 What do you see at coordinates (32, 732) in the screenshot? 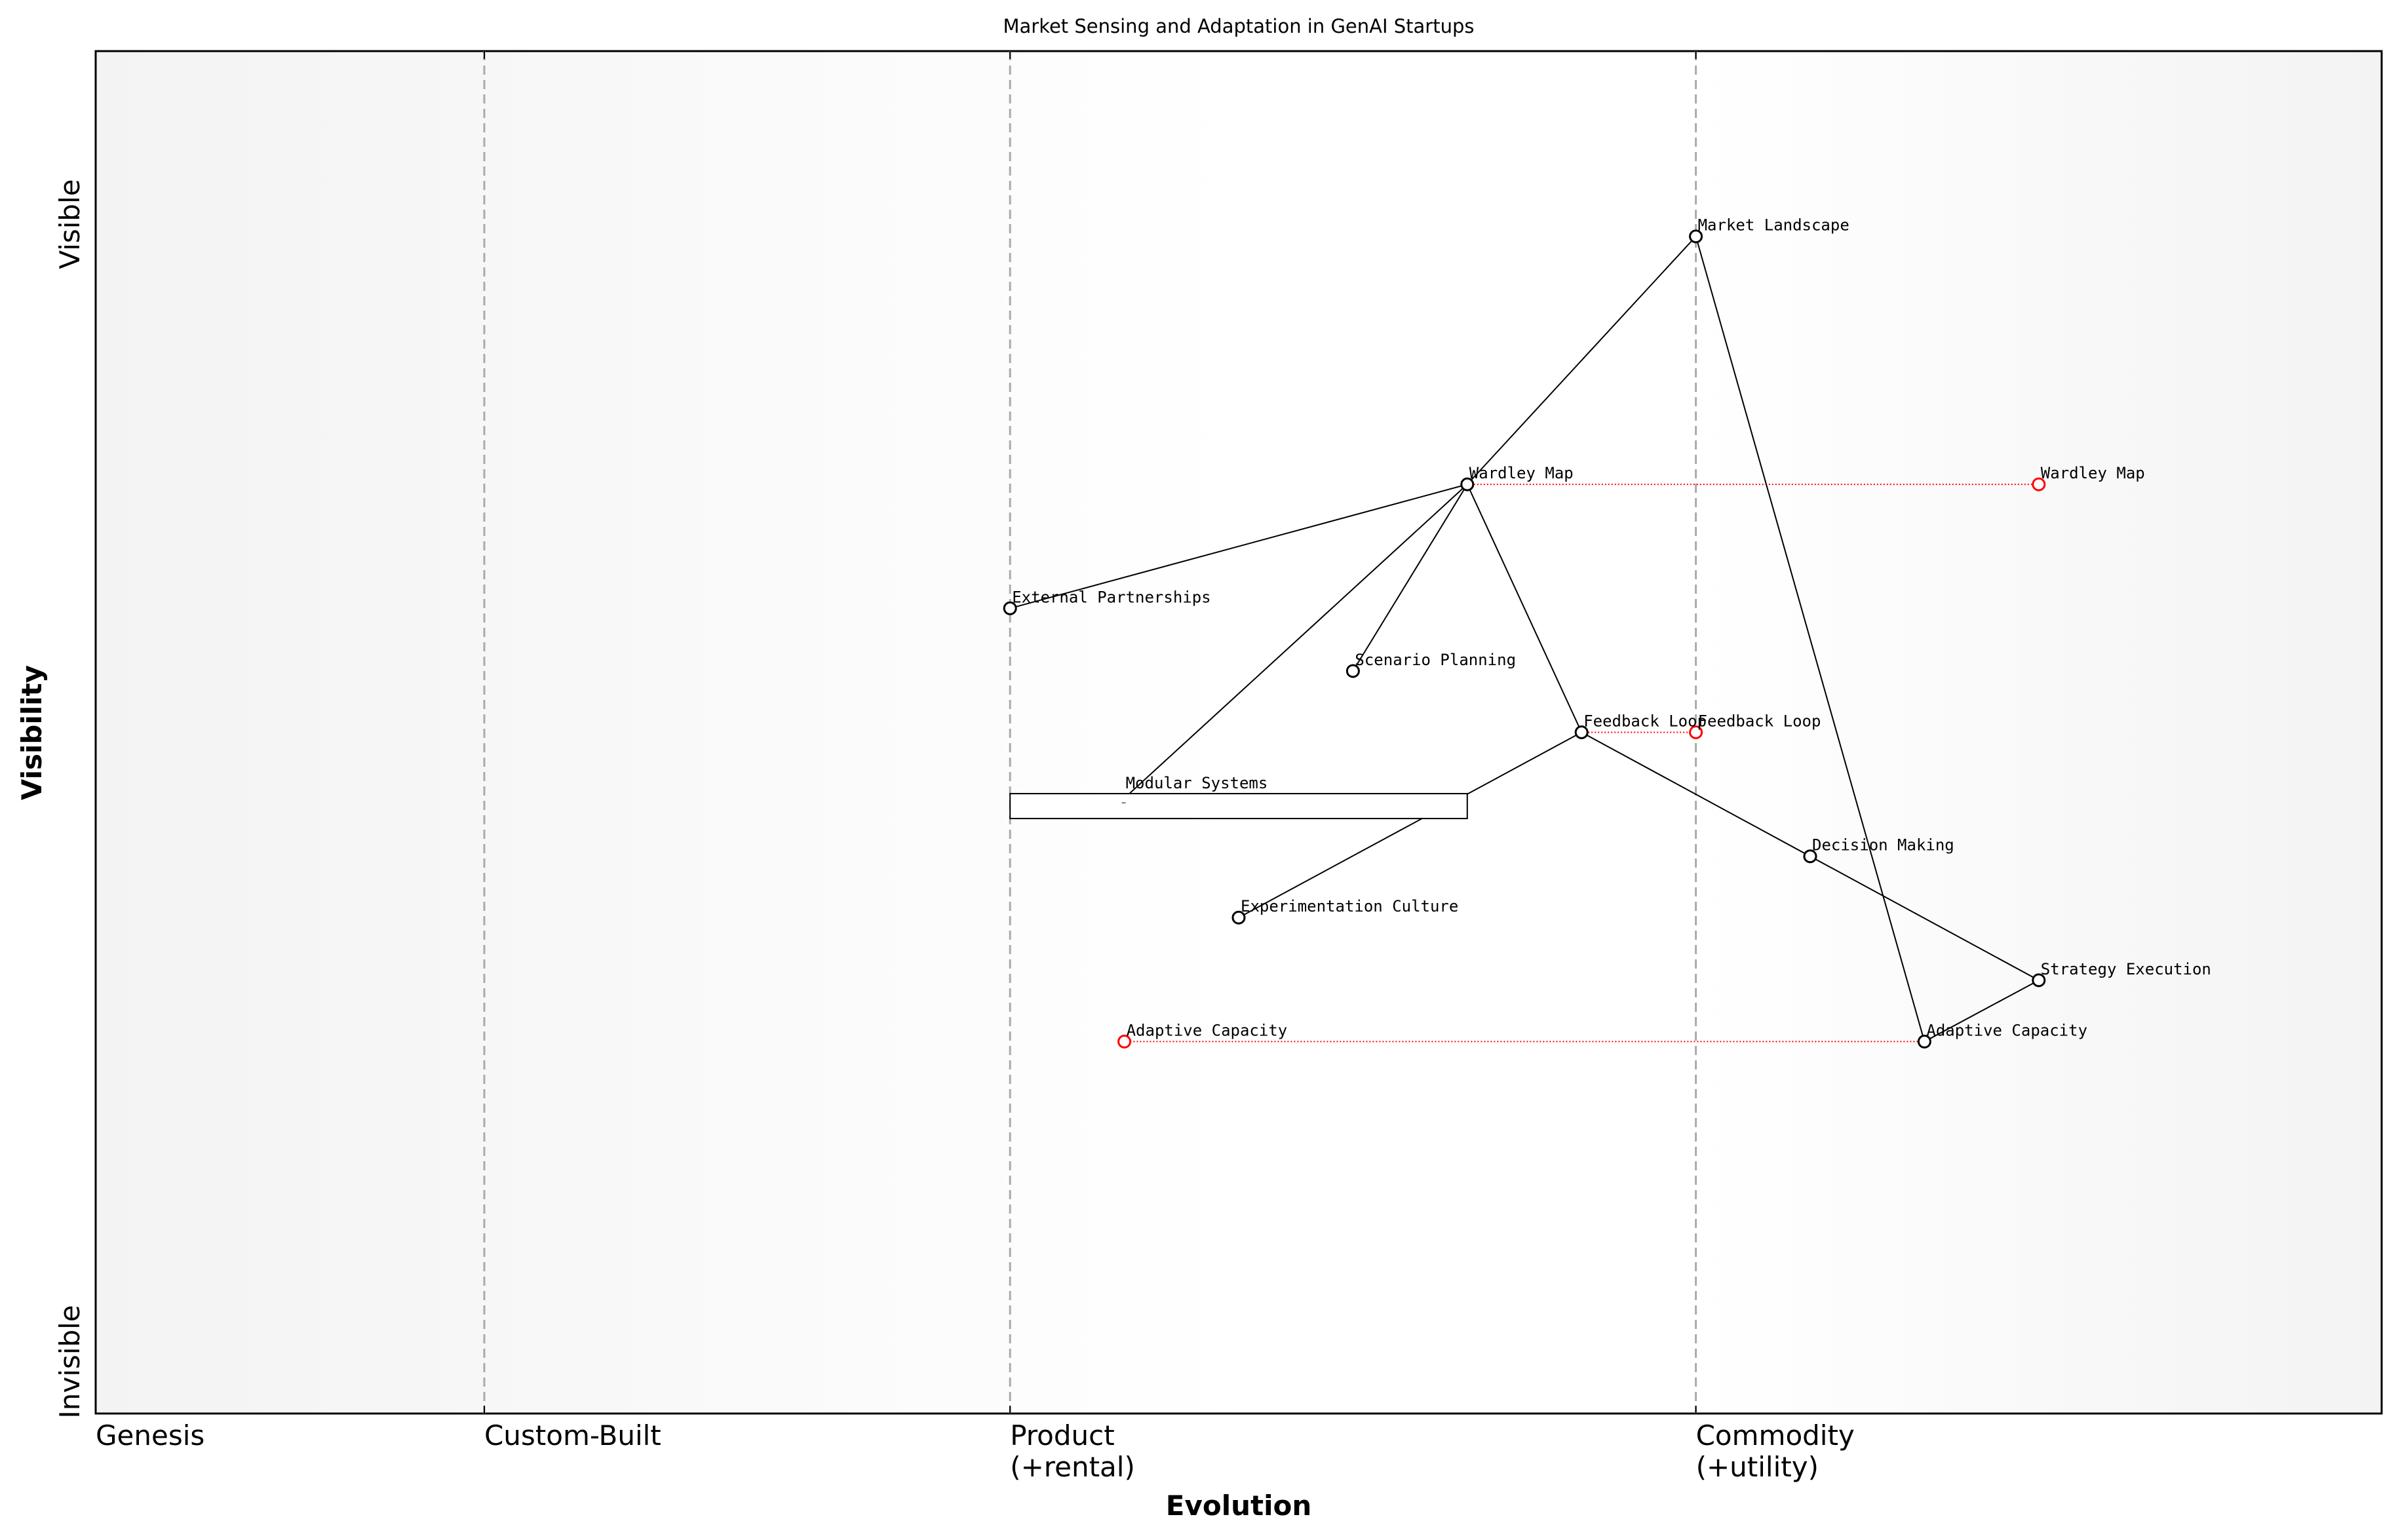
I see `y-axis-title: Visibility` at bounding box center [32, 732].